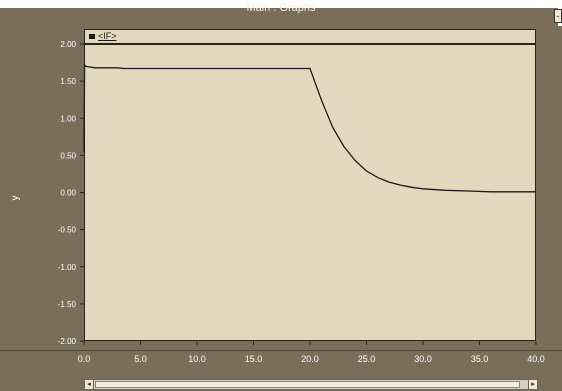 This screenshot has width=562, height=391. What do you see at coordinates (67, 304) in the screenshot?
I see `y-tick-label: -1.50` at bounding box center [67, 304].